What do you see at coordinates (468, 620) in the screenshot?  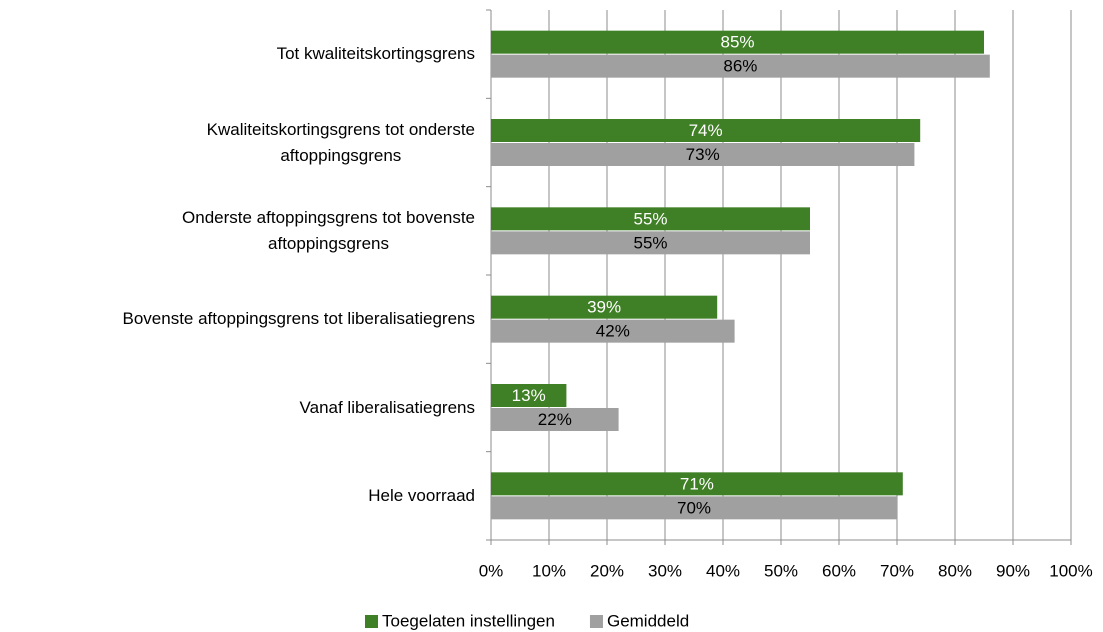 I see `legend-label: Toegelaten instellingen` at bounding box center [468, 620].